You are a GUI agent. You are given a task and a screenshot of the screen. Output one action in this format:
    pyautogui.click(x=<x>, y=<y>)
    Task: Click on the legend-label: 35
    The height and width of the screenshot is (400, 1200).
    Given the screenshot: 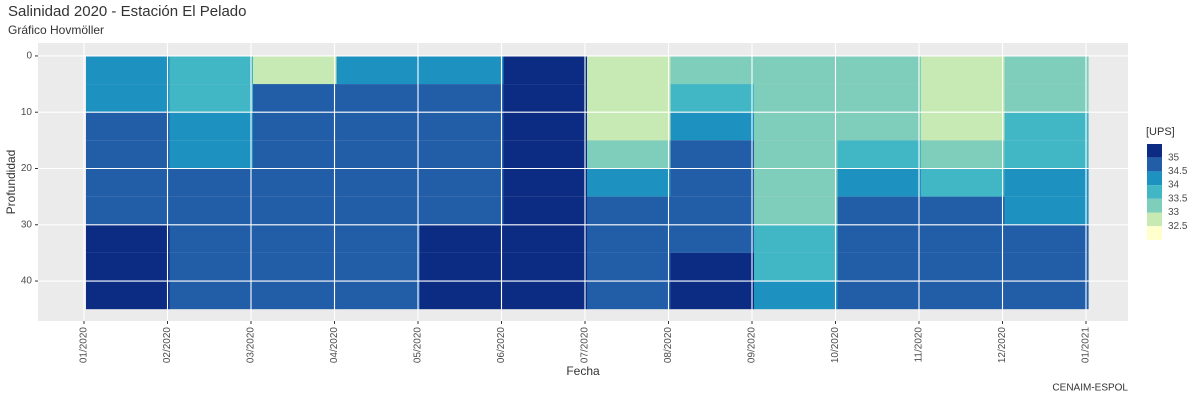 What is the action you would take?
    pyautogui.click(x=1174, y=157)
    